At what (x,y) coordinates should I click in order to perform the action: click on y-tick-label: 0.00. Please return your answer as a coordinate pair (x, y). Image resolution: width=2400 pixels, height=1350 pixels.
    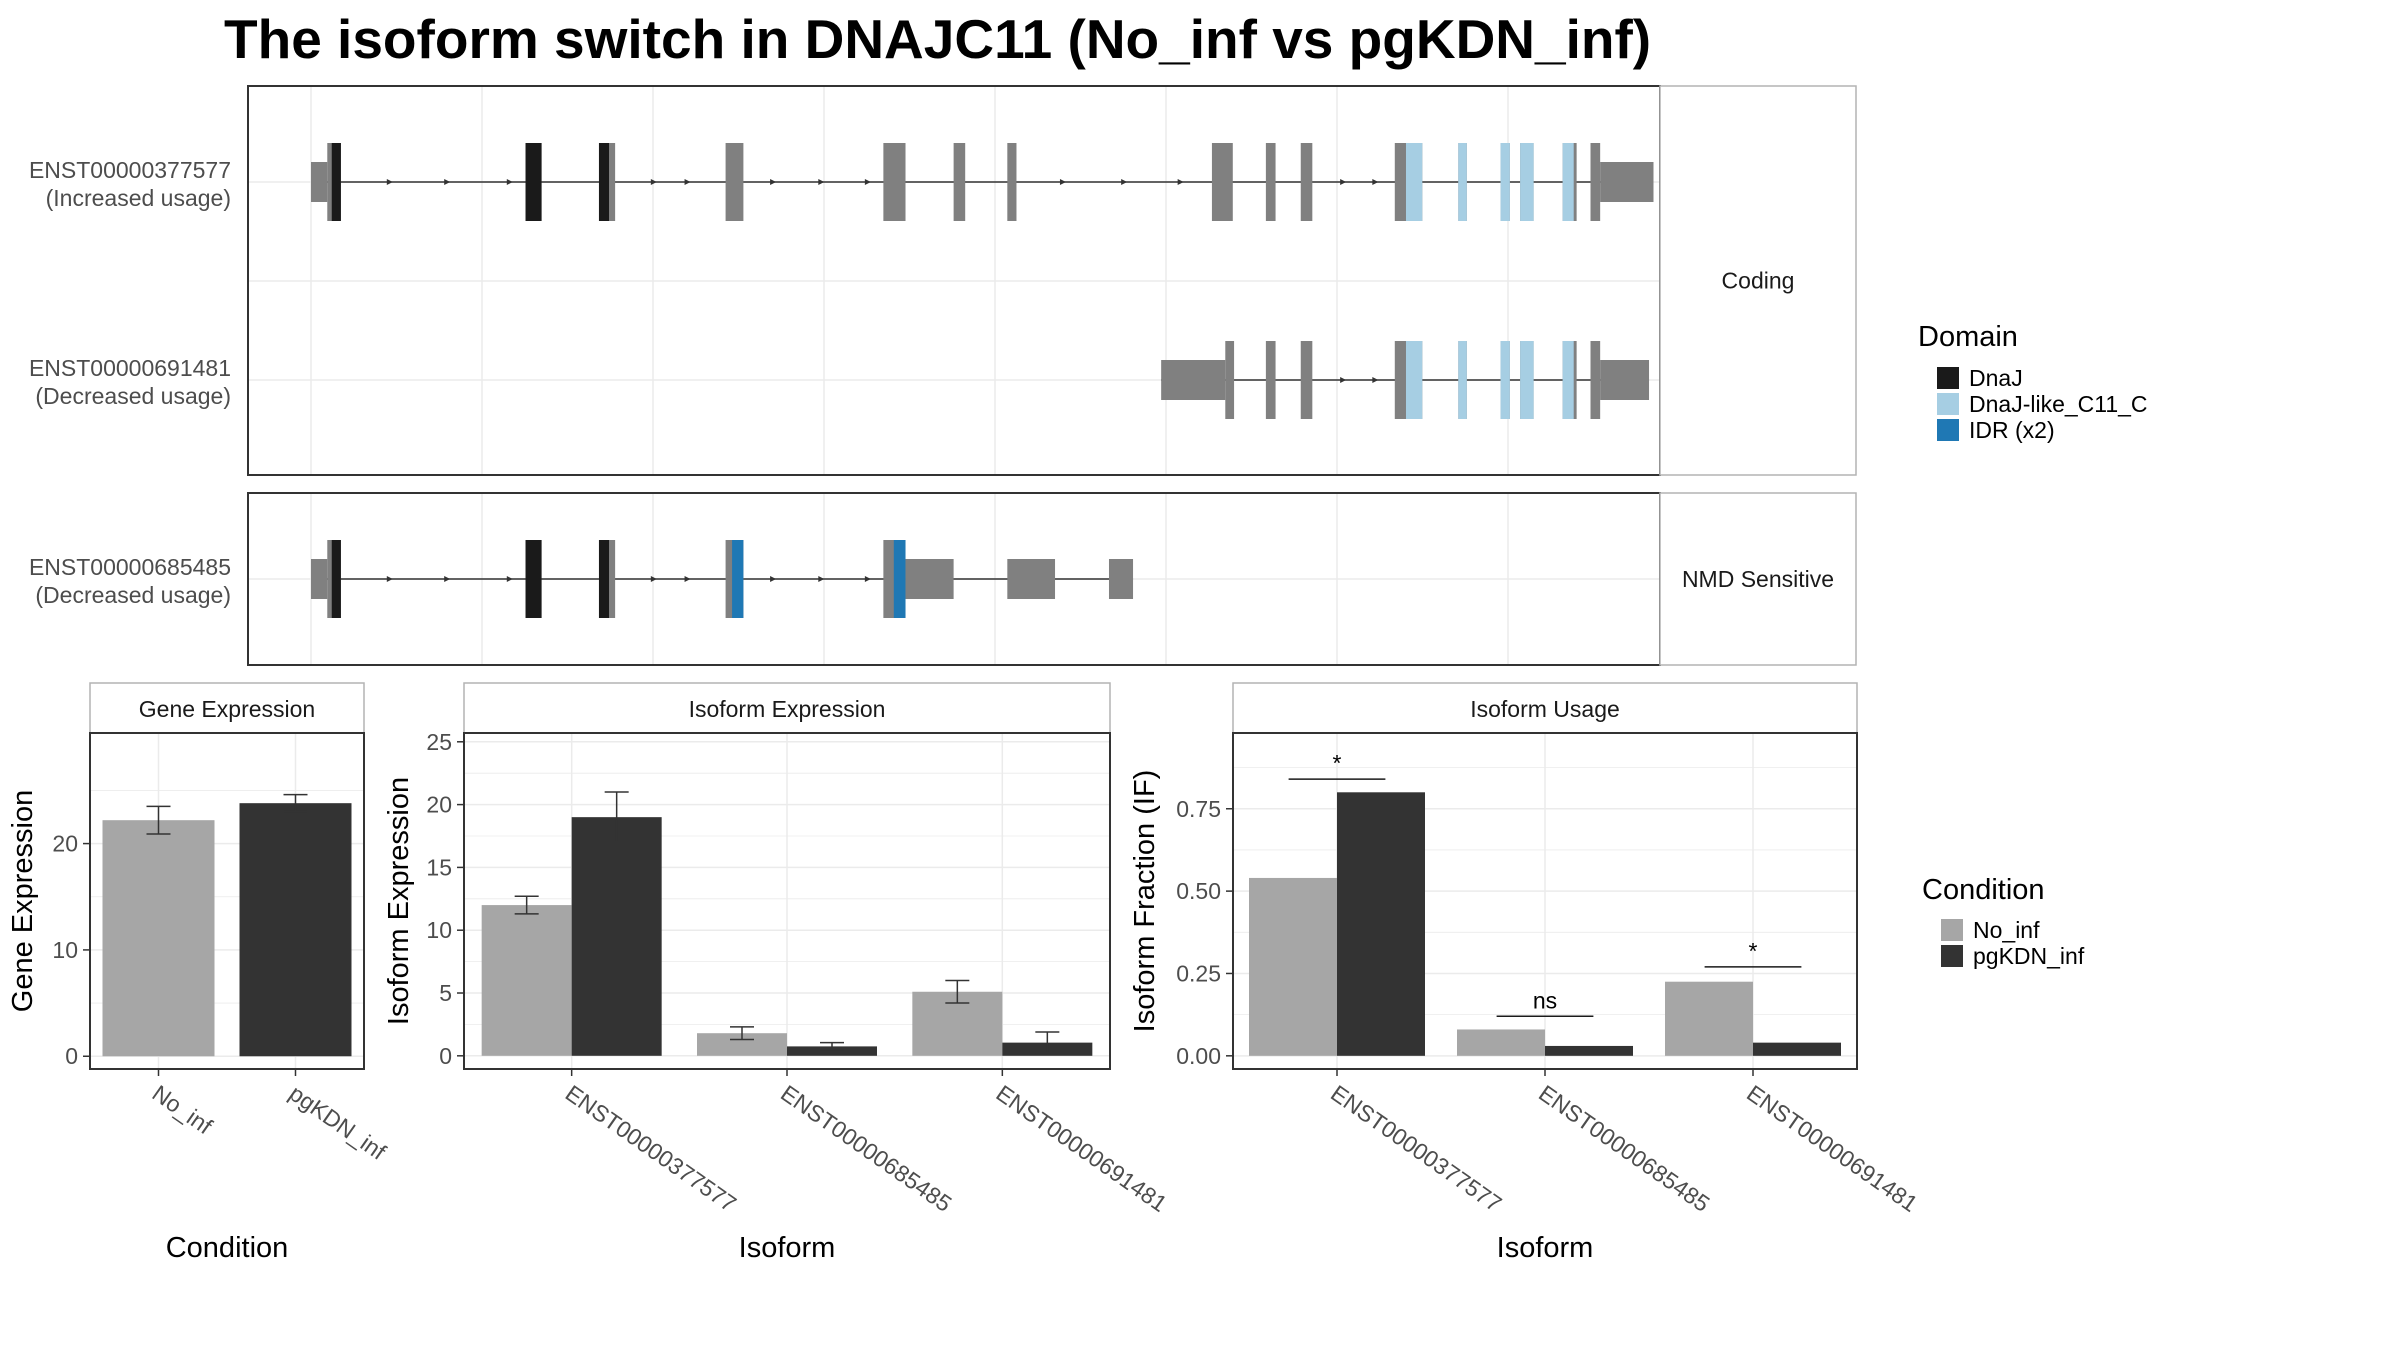
    Looking at the image, I should click on (1198, 1056).